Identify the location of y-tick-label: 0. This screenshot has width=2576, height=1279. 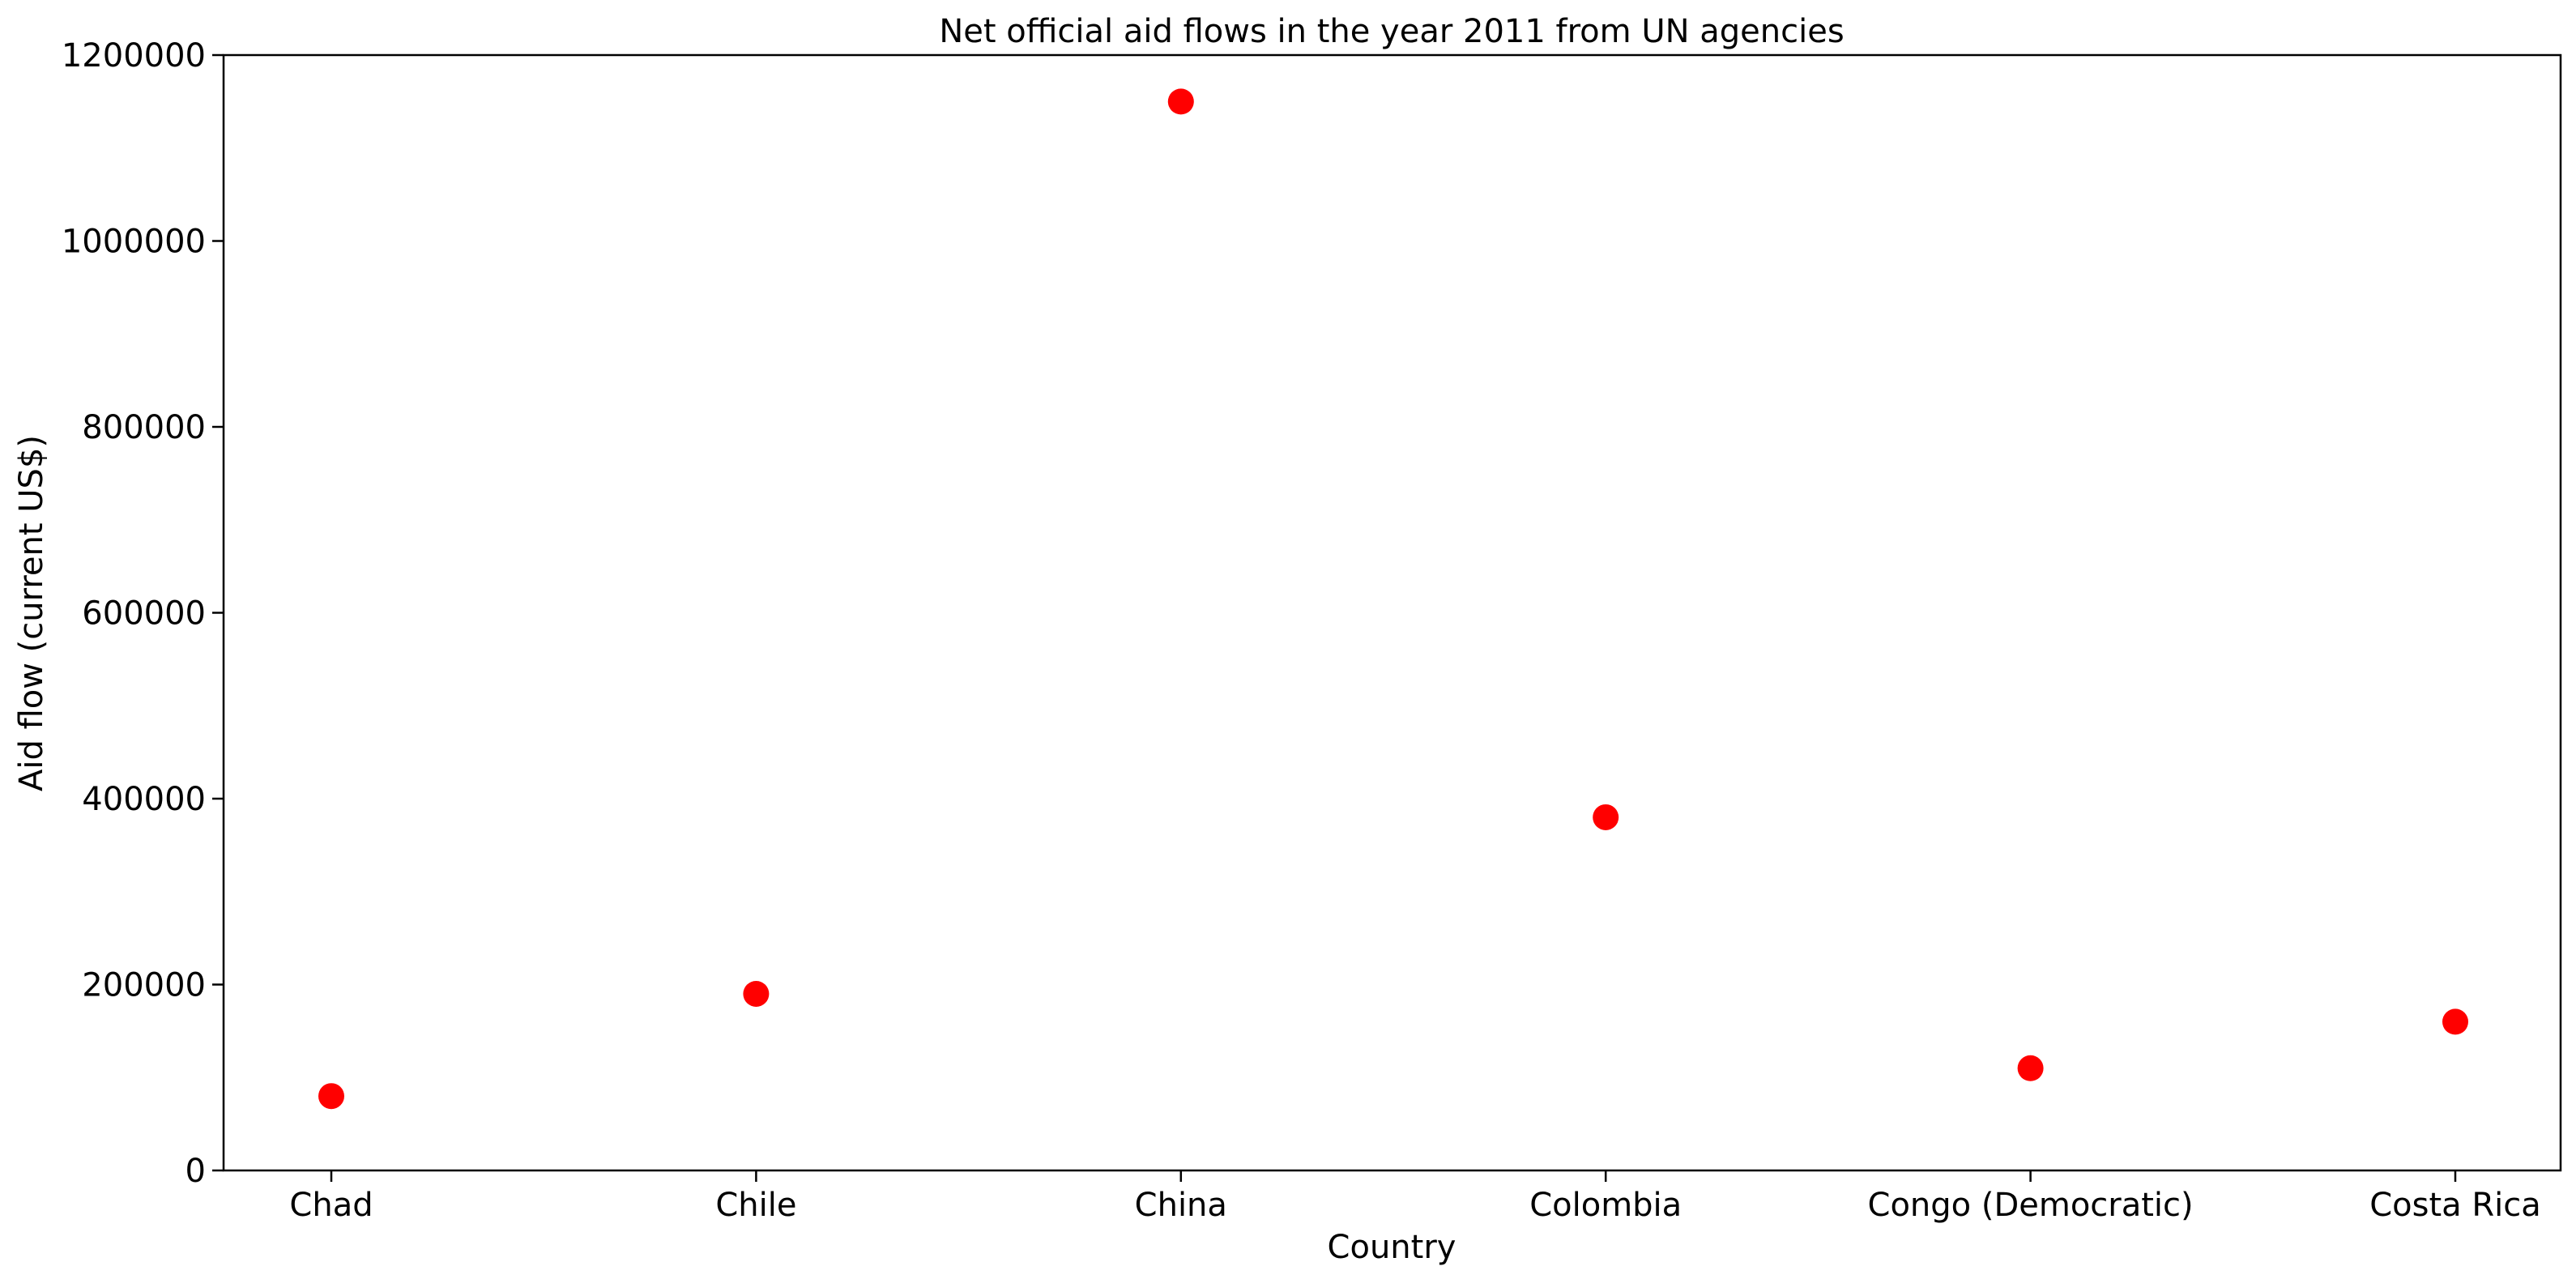
(196, 1171).